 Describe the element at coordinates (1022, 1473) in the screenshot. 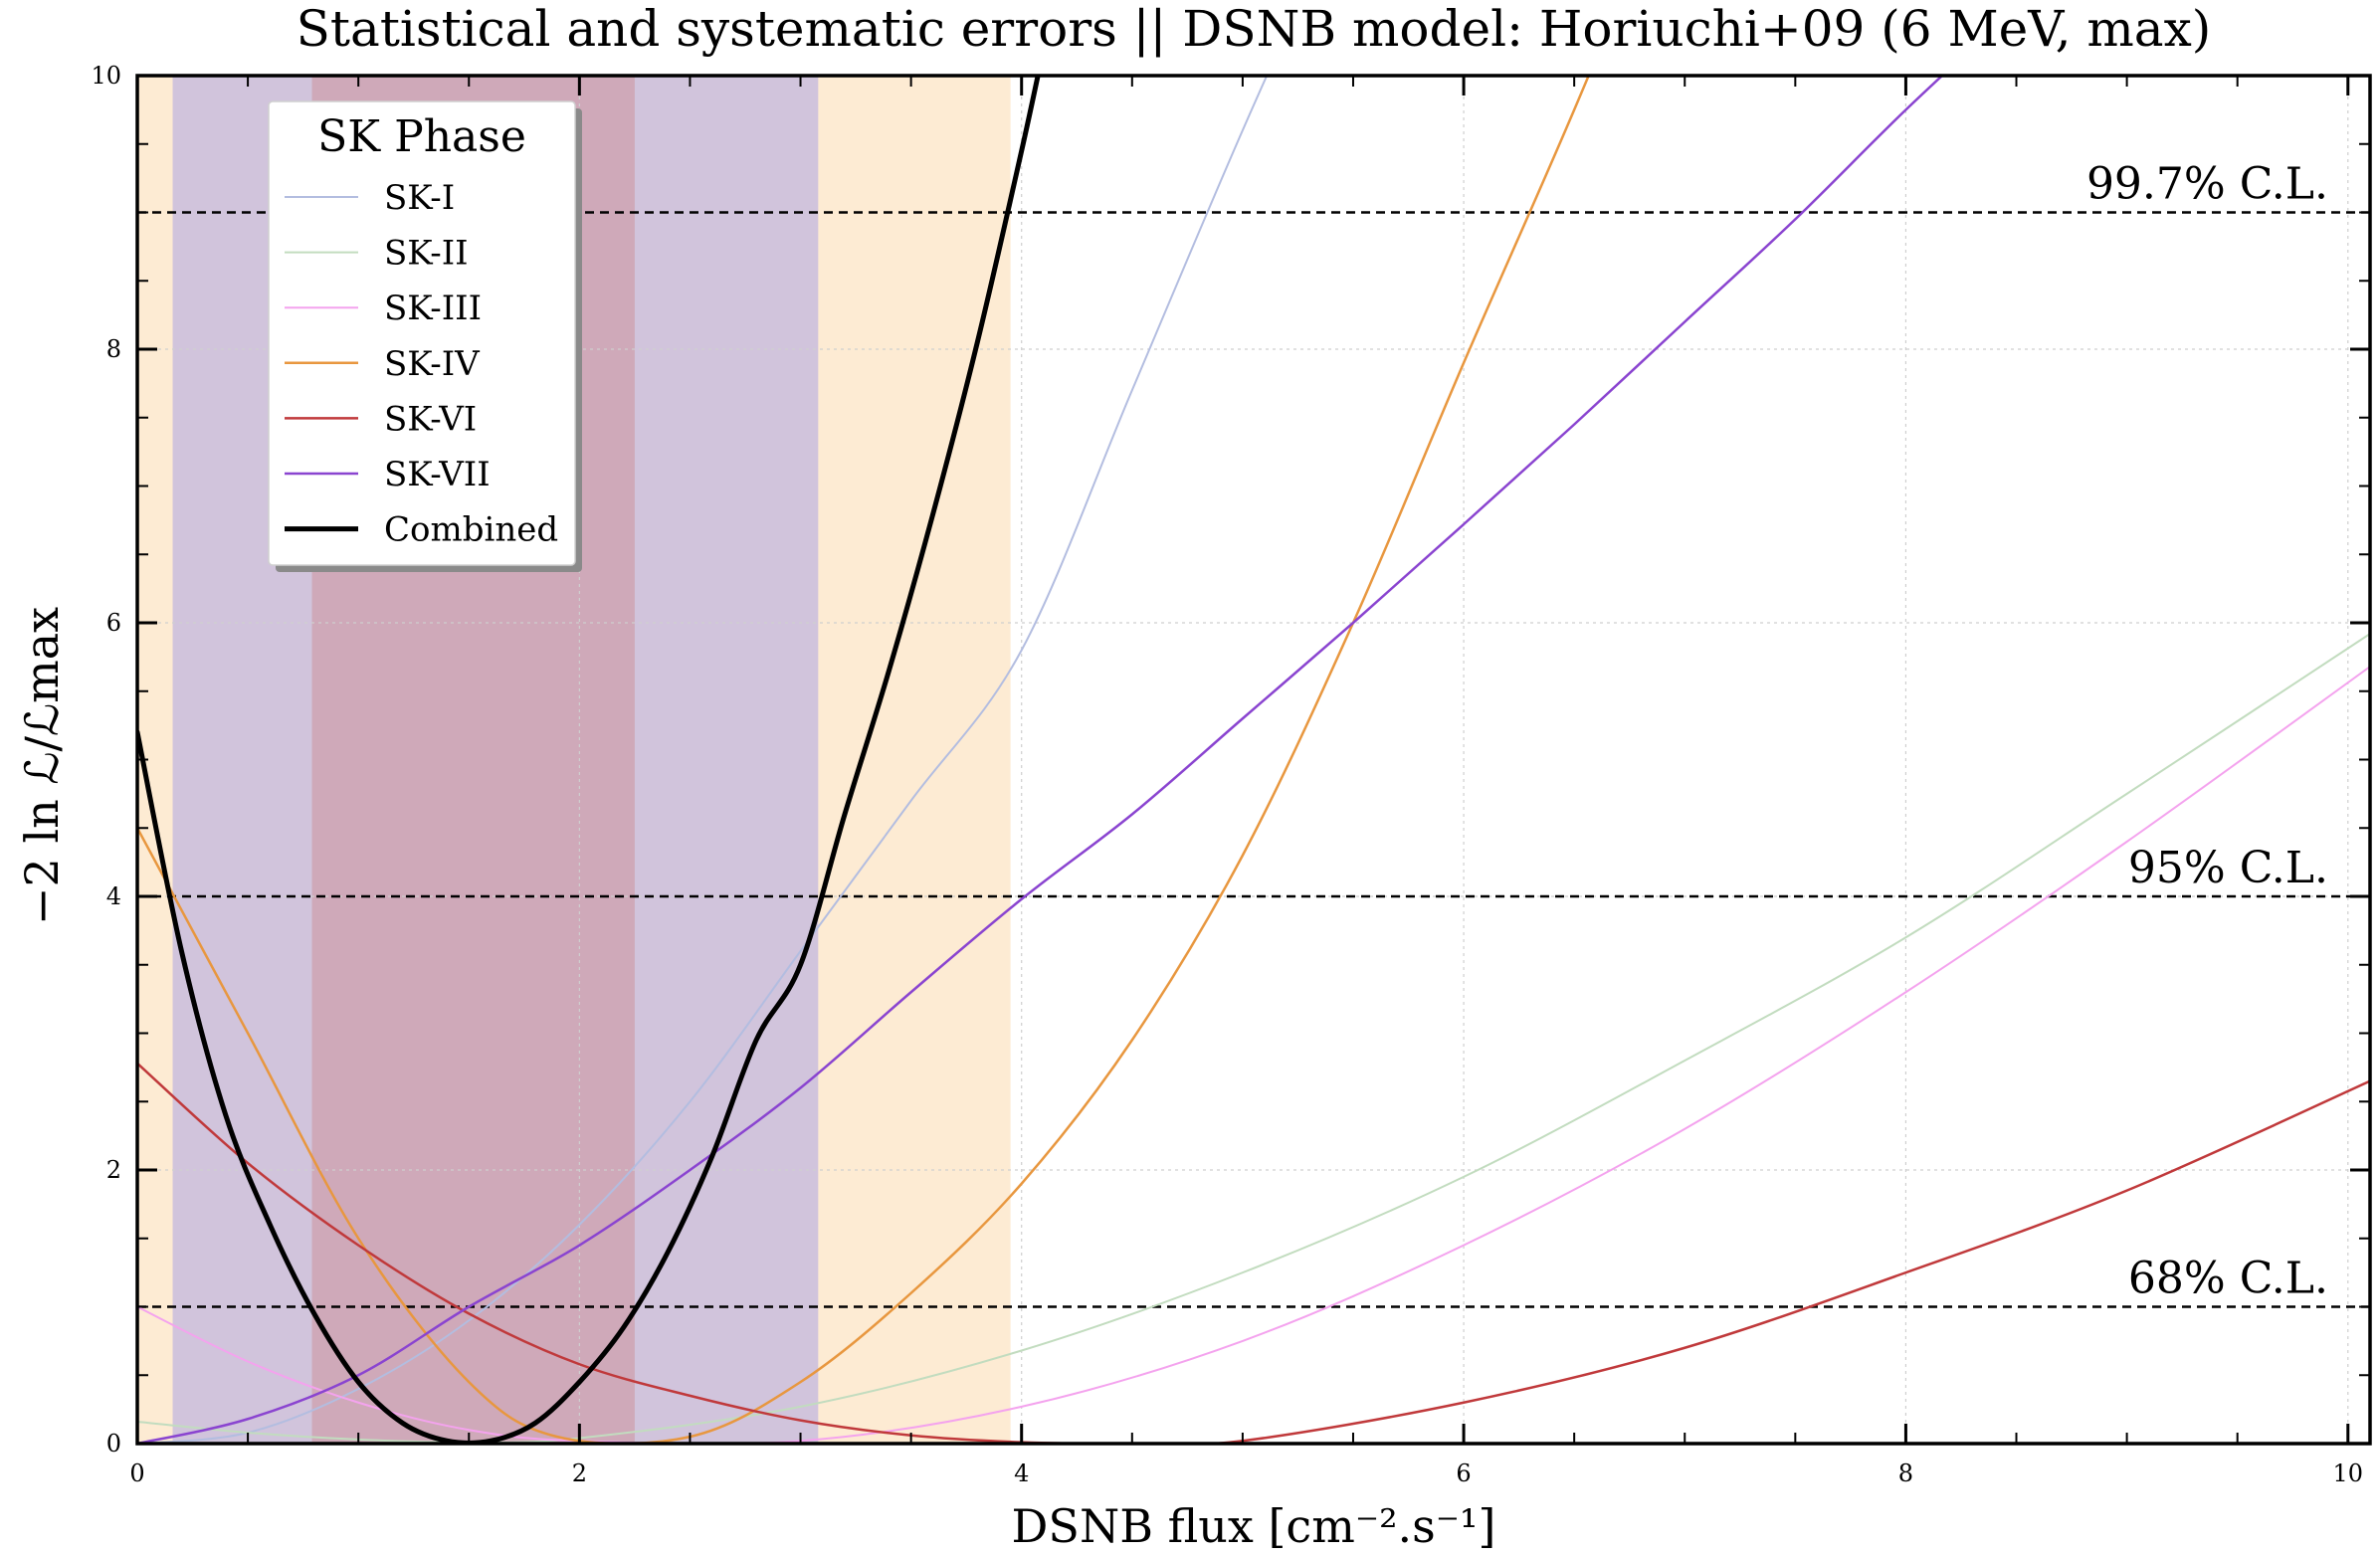

I see `x-tick-label: 4` at that location.